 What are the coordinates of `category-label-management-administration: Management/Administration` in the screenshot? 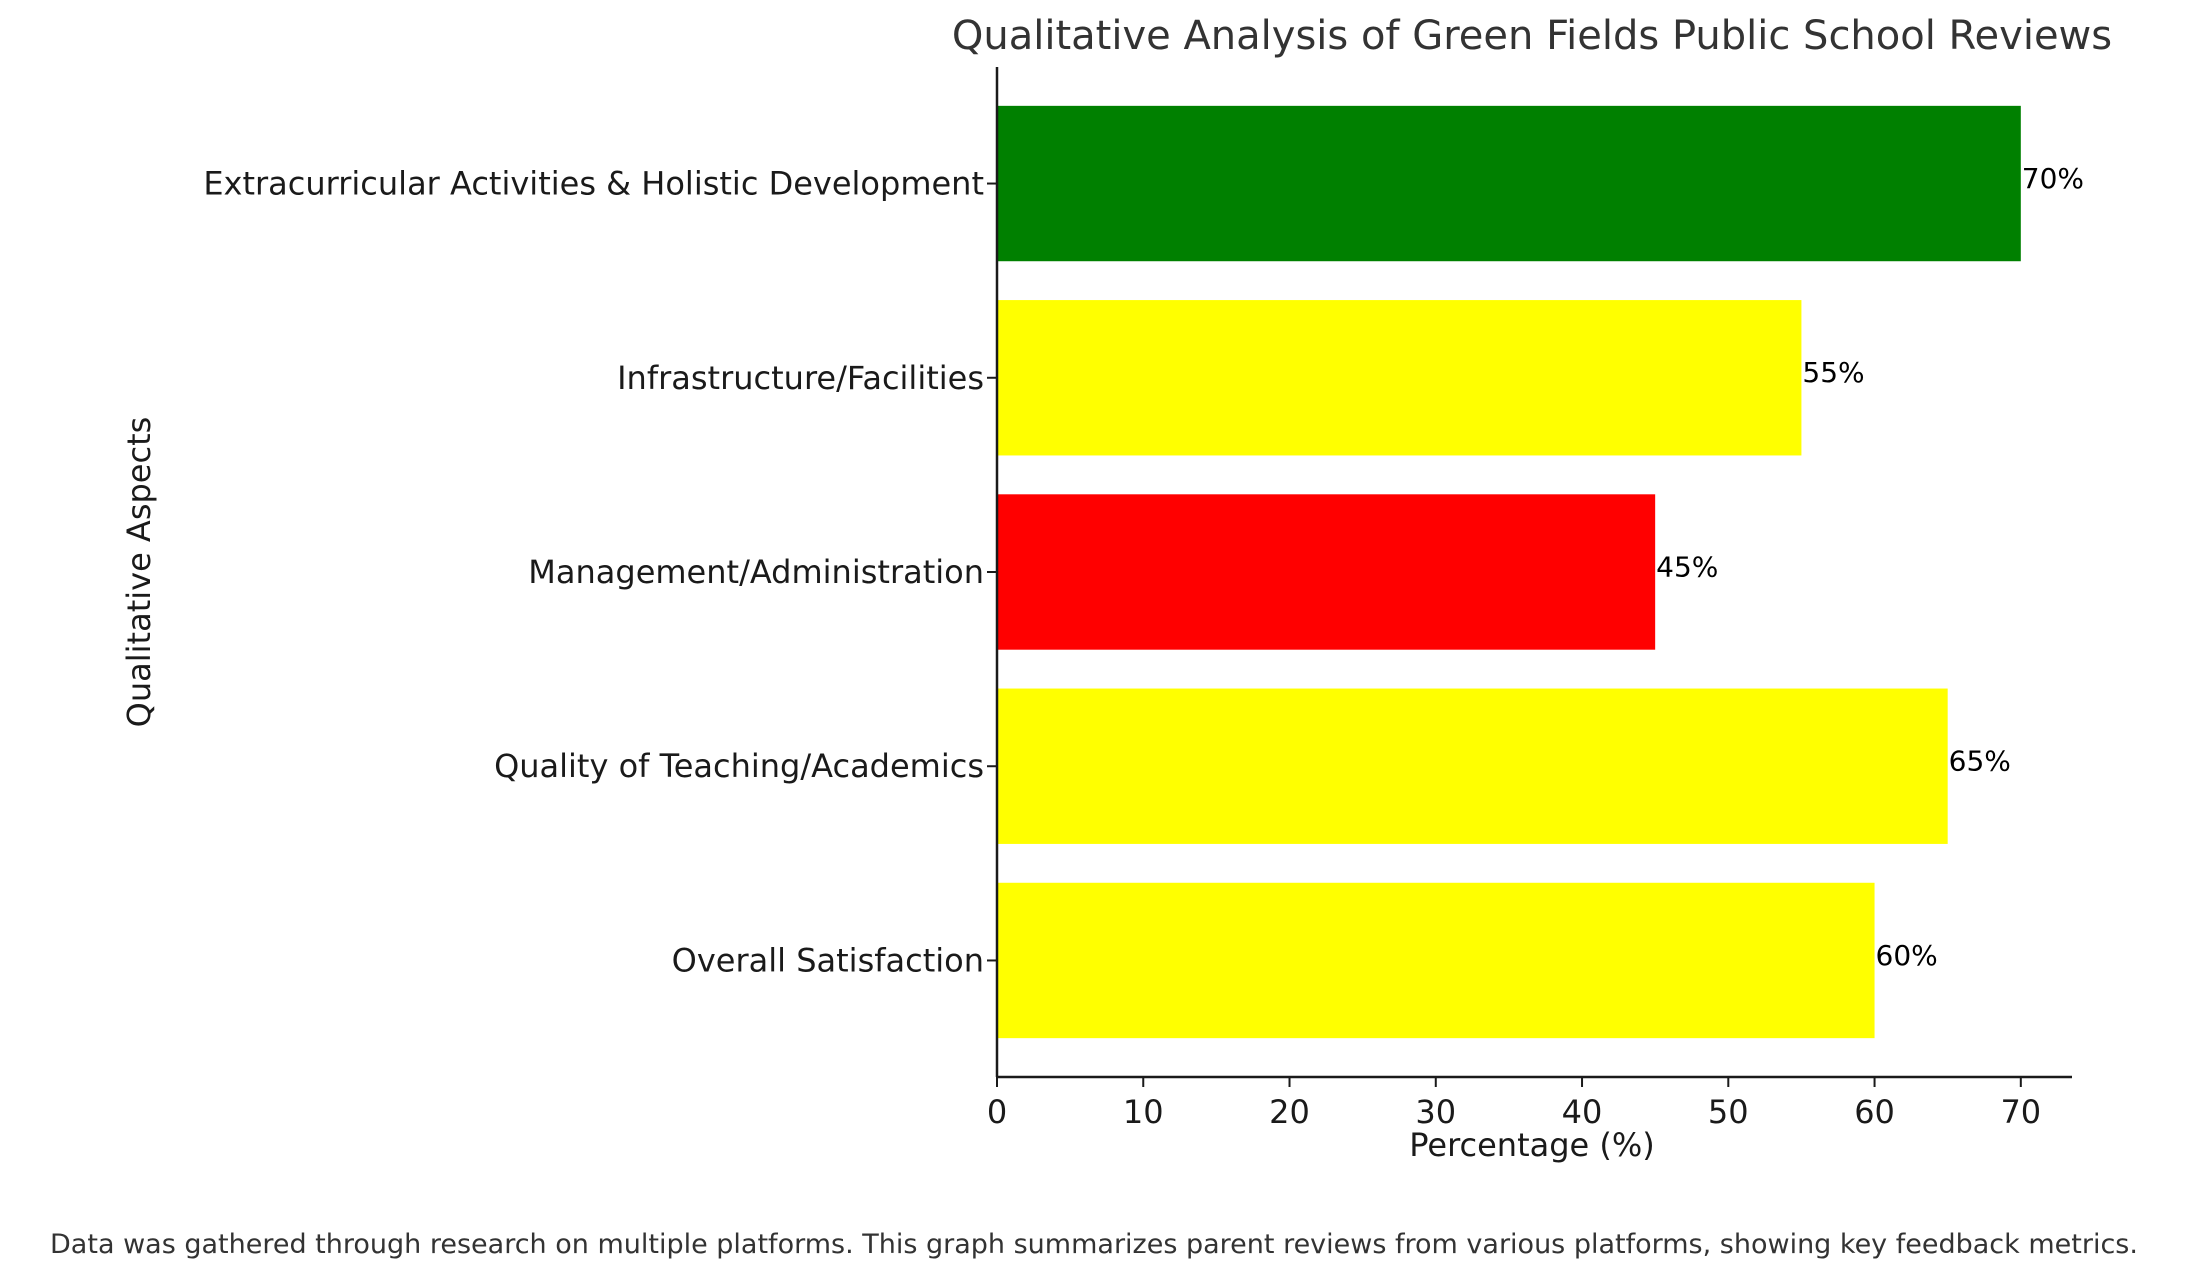 It's located at (756, 572).